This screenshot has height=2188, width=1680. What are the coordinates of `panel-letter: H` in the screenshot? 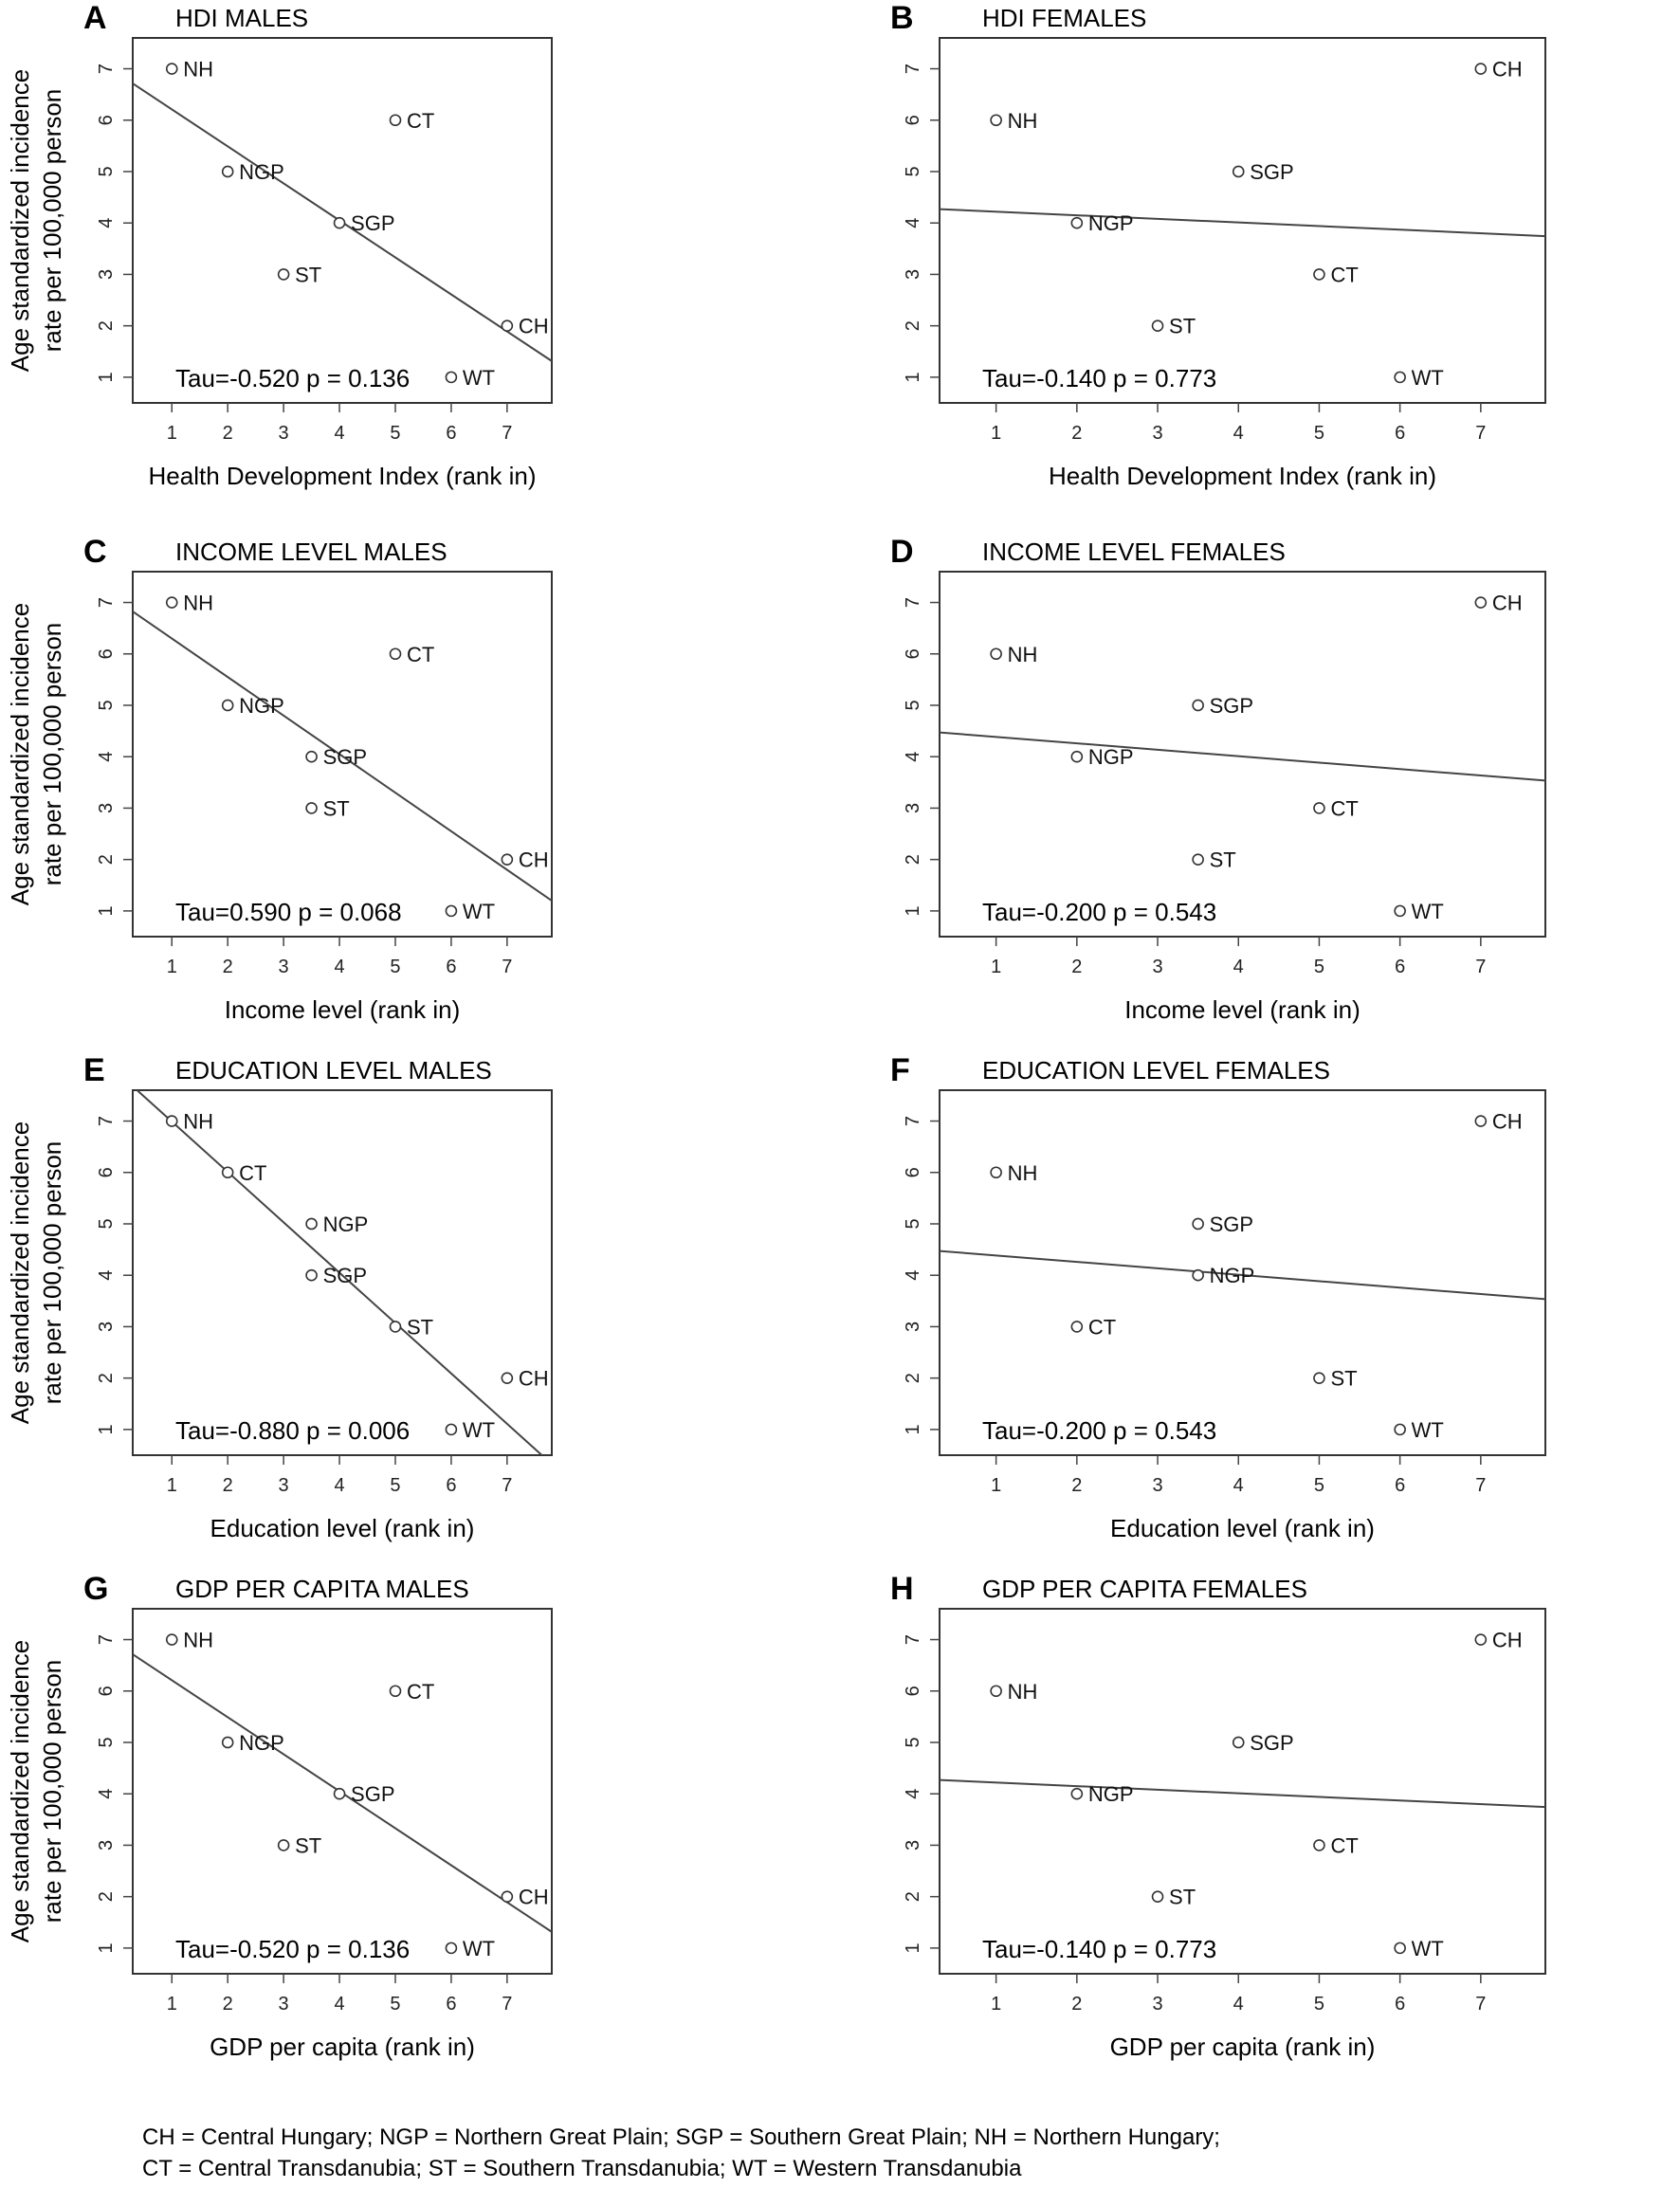 It's located at (902, 1589).